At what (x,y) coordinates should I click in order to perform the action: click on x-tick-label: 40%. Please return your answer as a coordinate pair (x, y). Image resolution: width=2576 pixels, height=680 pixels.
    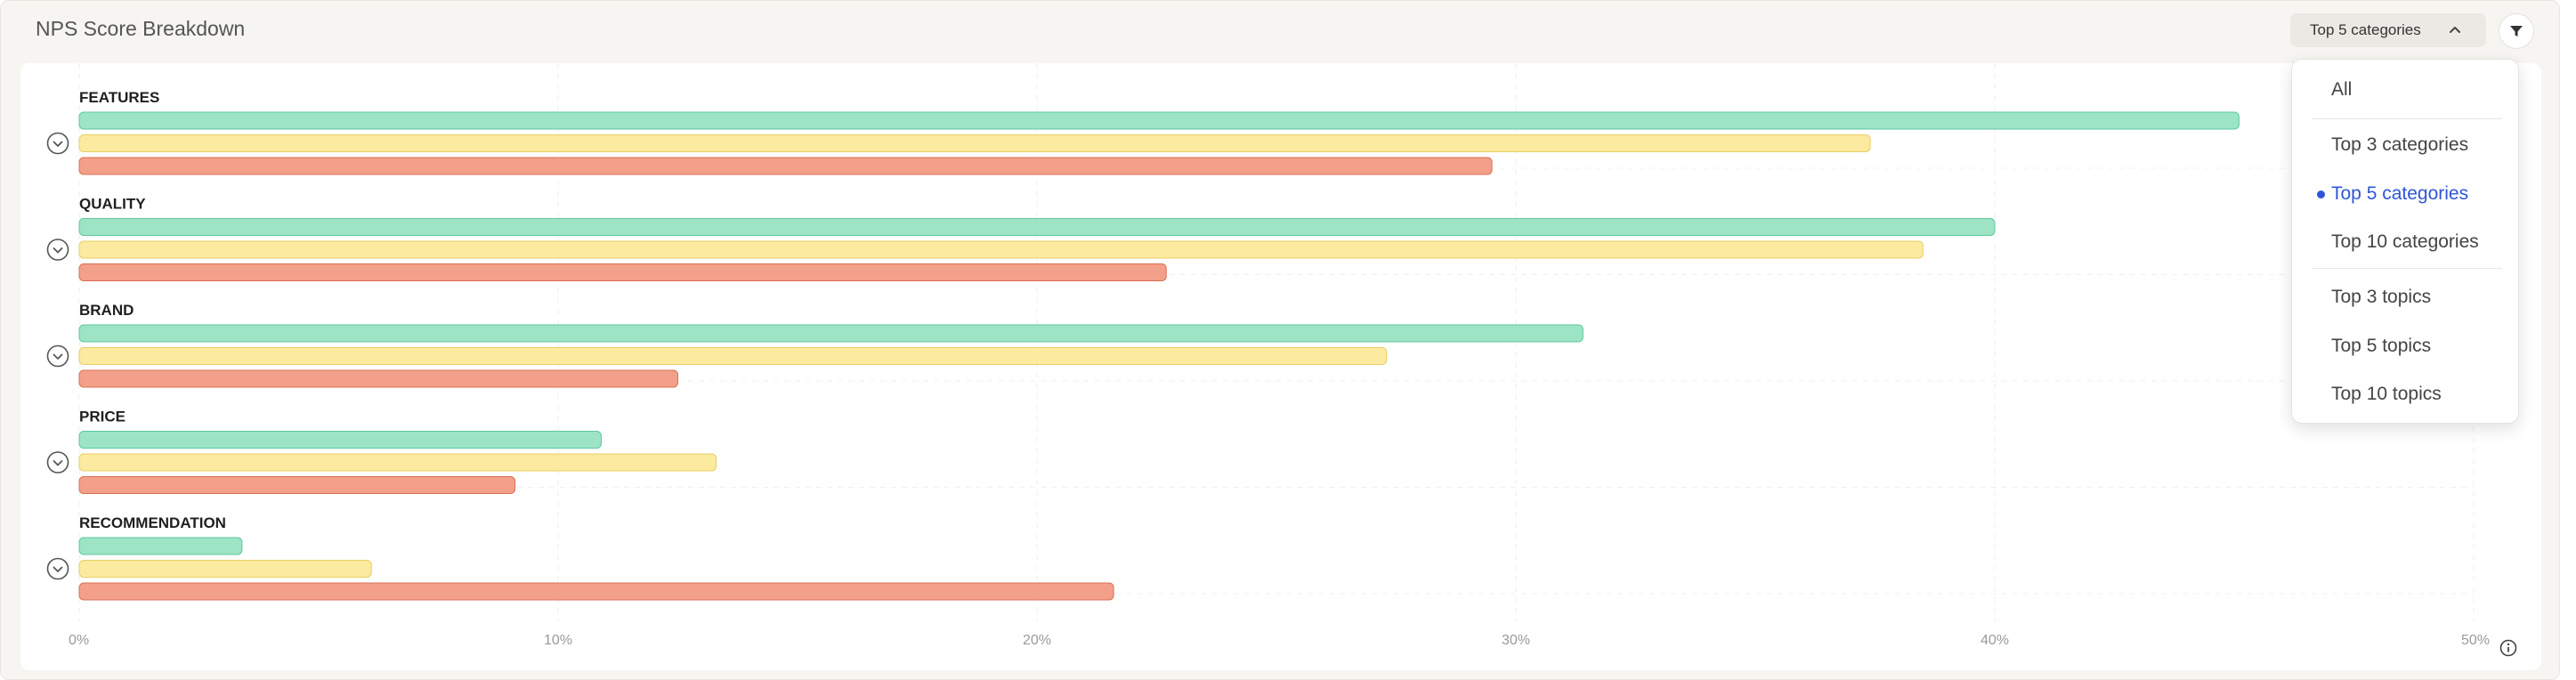
    Looking at the image, I should click on (1995, 640).